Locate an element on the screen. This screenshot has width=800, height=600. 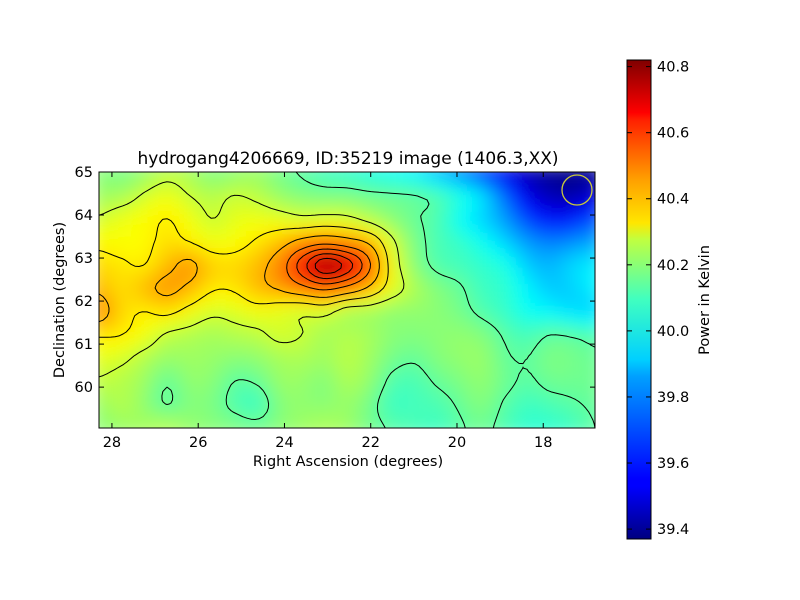
contour-line is located at coordinates (328, 267).